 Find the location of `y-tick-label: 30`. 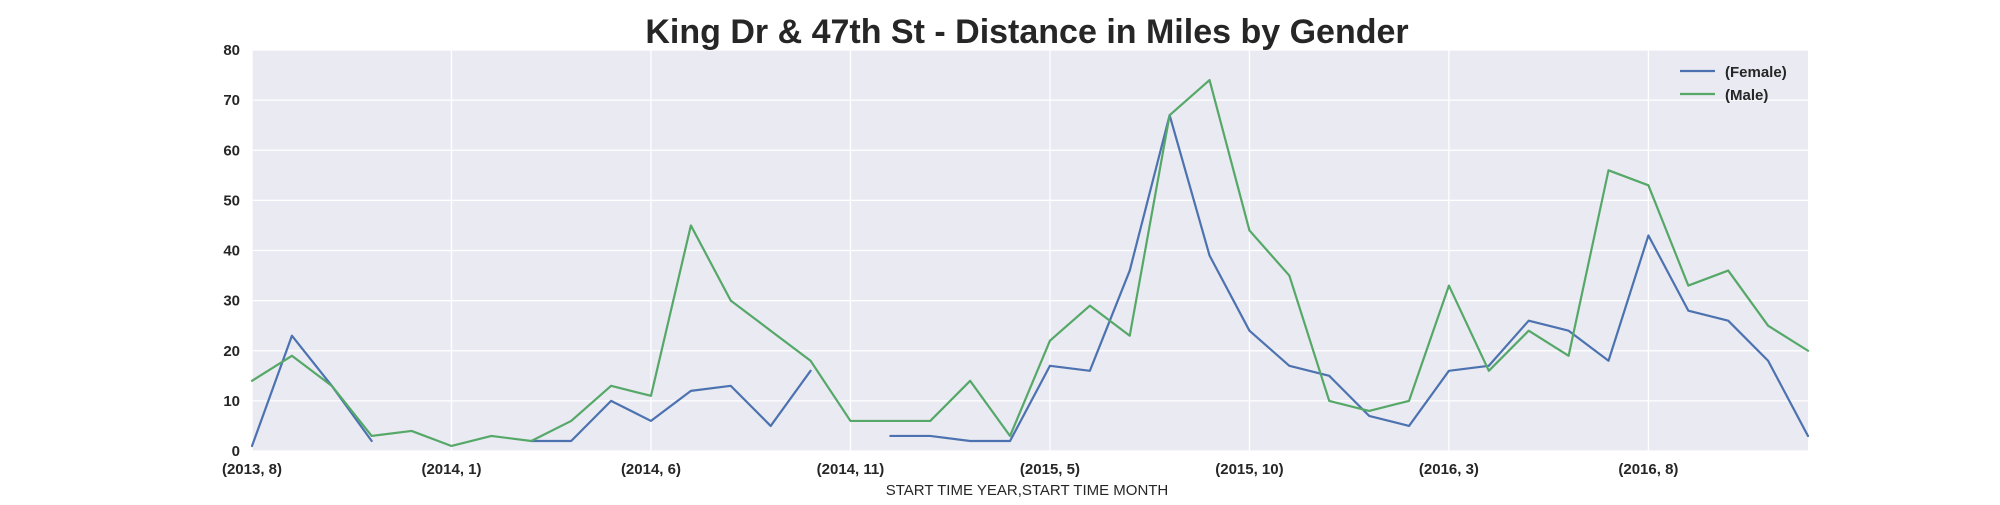

y-tick-label: 30 is located at coordinates (231, 301).